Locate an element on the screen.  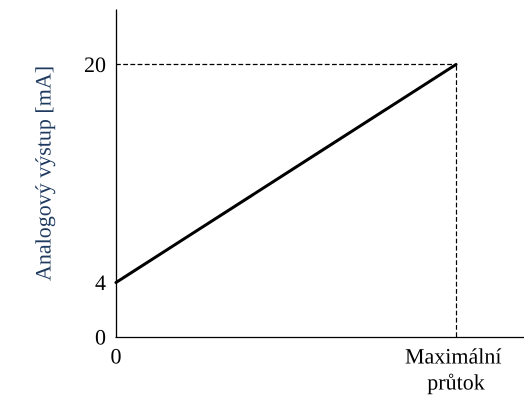
y-tick-label: 4 is located at coordinates (100, 282).